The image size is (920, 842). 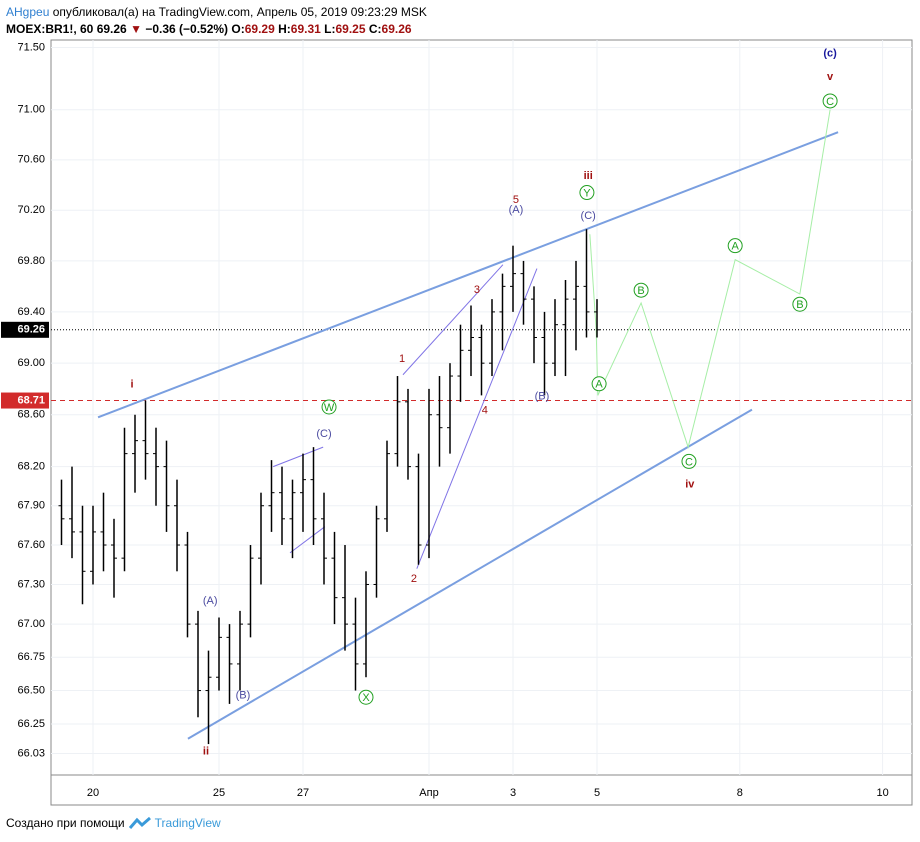 What do you see at coordinates (402, 359) in the screenshot?
I see `wave-label: 1` at bounding box center [402, 359].